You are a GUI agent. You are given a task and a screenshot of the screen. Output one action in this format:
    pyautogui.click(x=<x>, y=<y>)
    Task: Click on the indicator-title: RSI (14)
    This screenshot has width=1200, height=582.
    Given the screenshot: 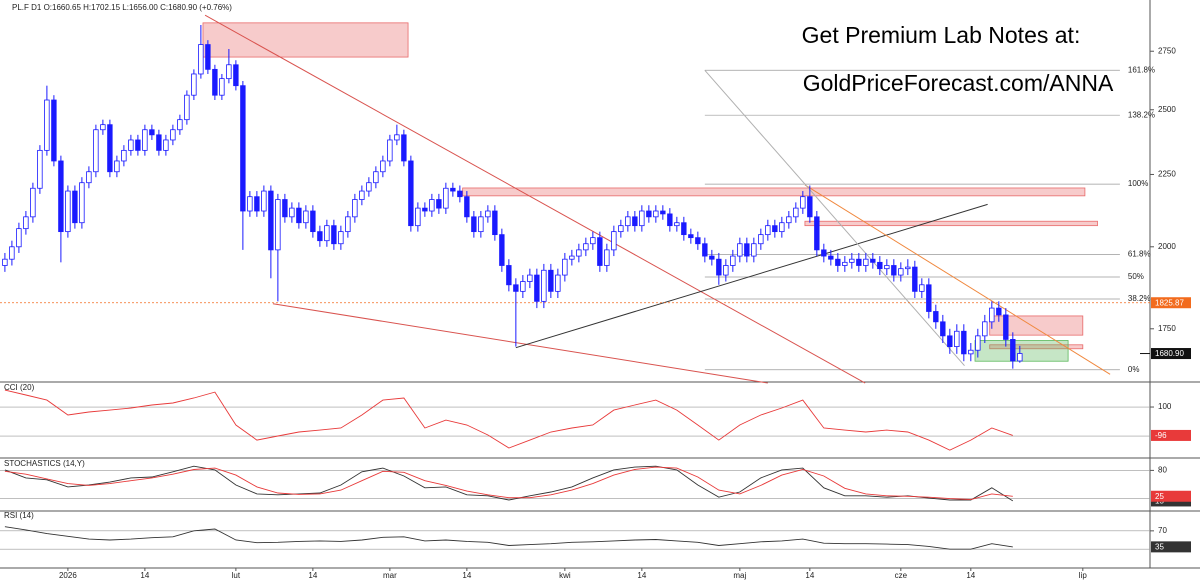 What is the action you would take?
    pyautogui.click(x=19, y=515)
    